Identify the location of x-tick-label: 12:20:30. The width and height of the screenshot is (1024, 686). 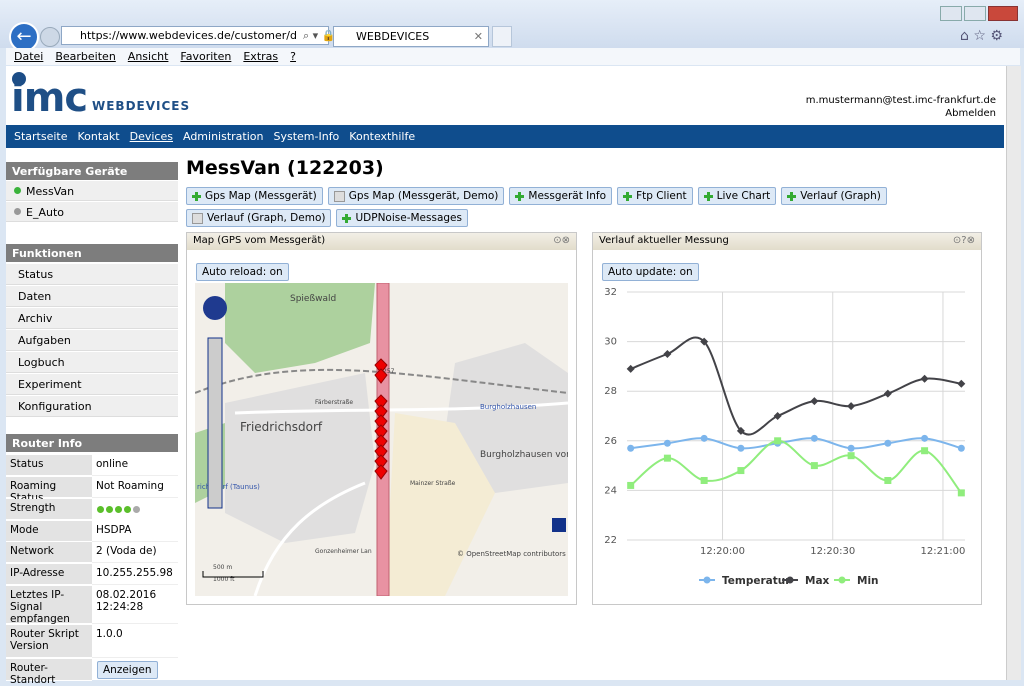
(832, 551).